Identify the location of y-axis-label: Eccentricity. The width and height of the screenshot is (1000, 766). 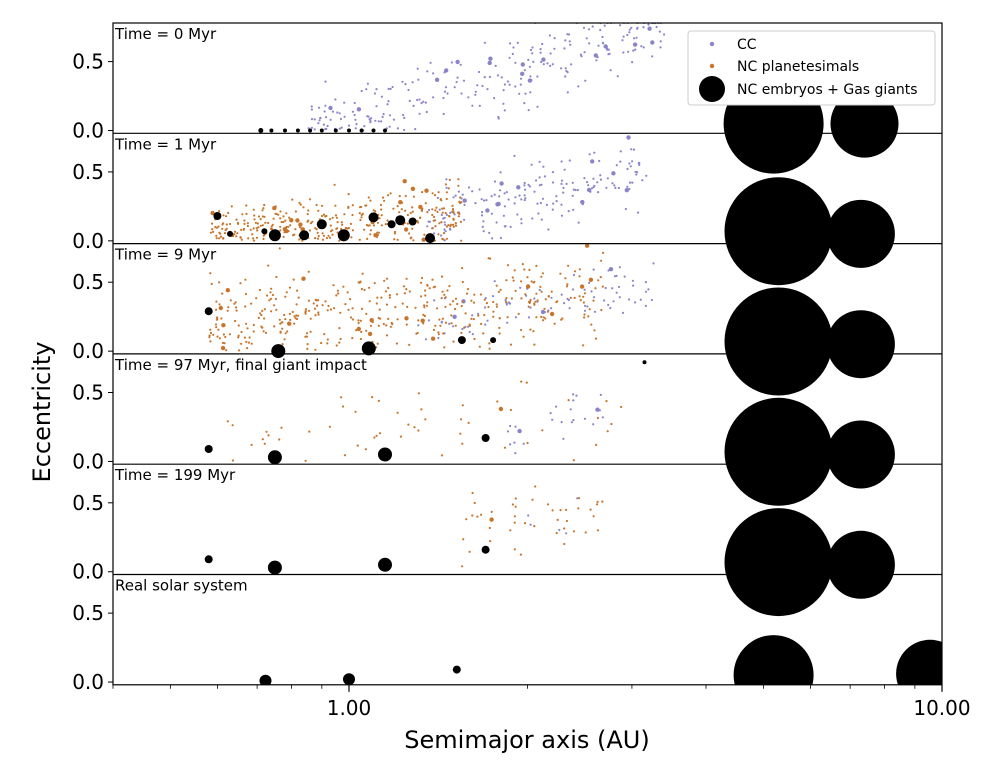
(42, 412).